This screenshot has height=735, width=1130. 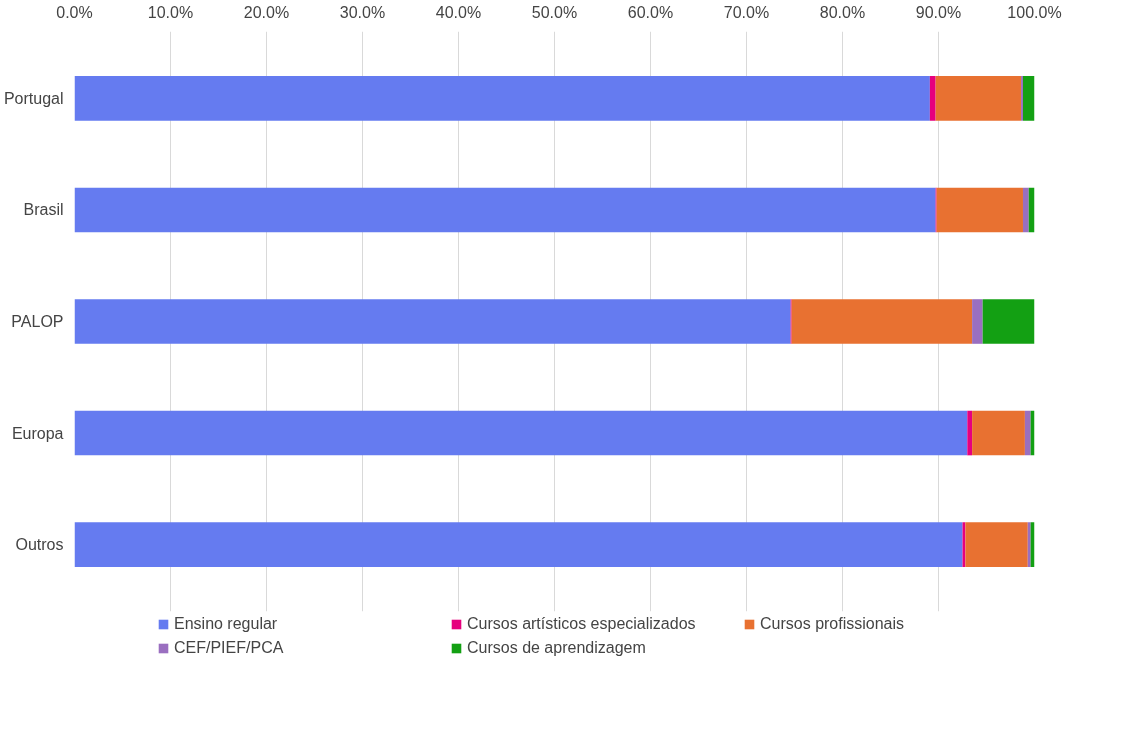 What do you see at coordinates (746, 12) in the screenshot?
I see `x-tick-label: 70.0%` at bounding box center [746, 12].